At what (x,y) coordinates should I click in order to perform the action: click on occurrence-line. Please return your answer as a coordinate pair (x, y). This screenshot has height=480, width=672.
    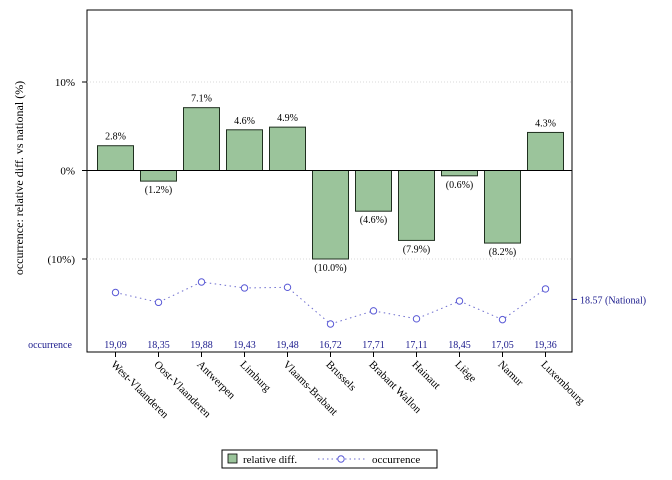
    Looking at the image, I should click on (330, 303).